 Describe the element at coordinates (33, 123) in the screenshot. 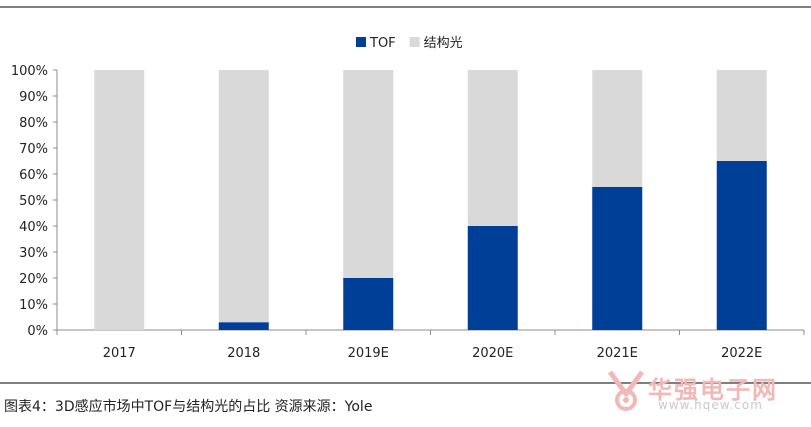

I see `y-tick-label: 80%` at that location.